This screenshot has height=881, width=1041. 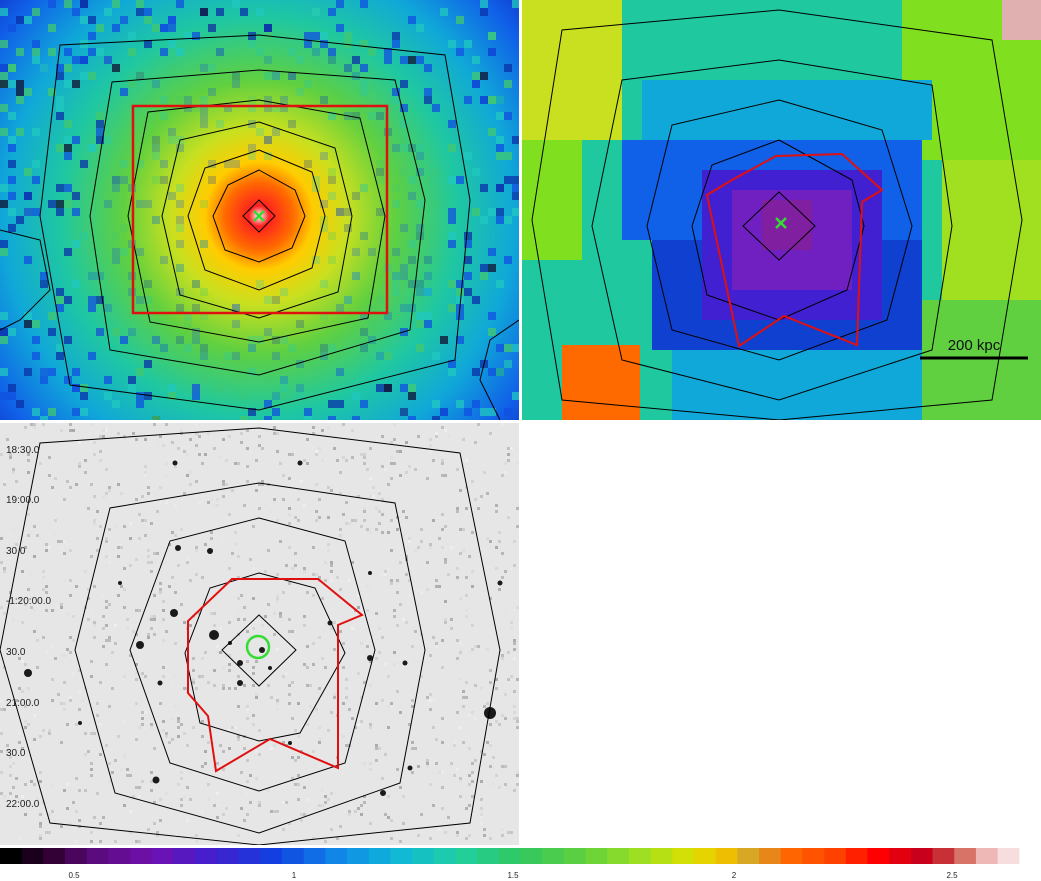 I want to click on dec-label: 19:00.0, so click(x=23, y=500).